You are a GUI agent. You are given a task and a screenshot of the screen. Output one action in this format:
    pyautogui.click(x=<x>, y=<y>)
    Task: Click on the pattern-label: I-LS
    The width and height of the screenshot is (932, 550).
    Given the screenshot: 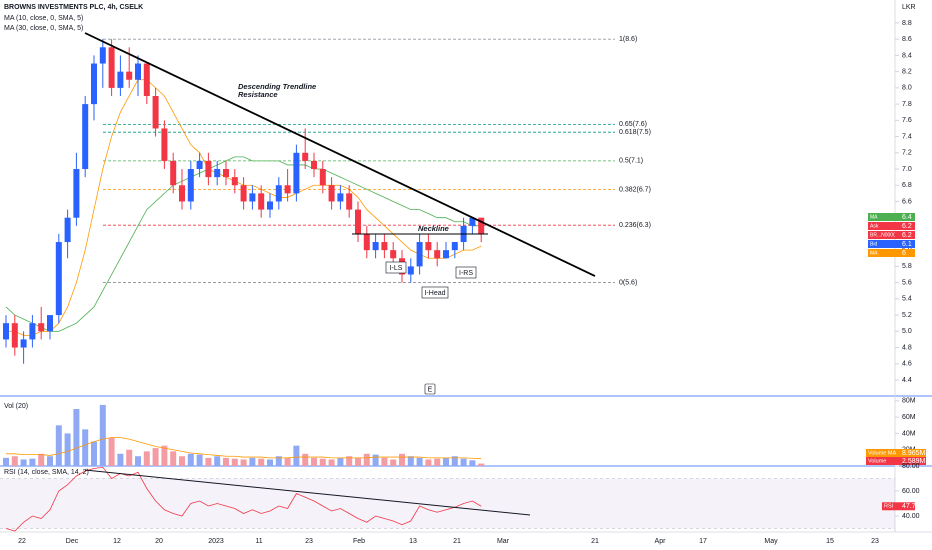 What is the action you would take?
    pyautogui.click(x=396, y=268)
    